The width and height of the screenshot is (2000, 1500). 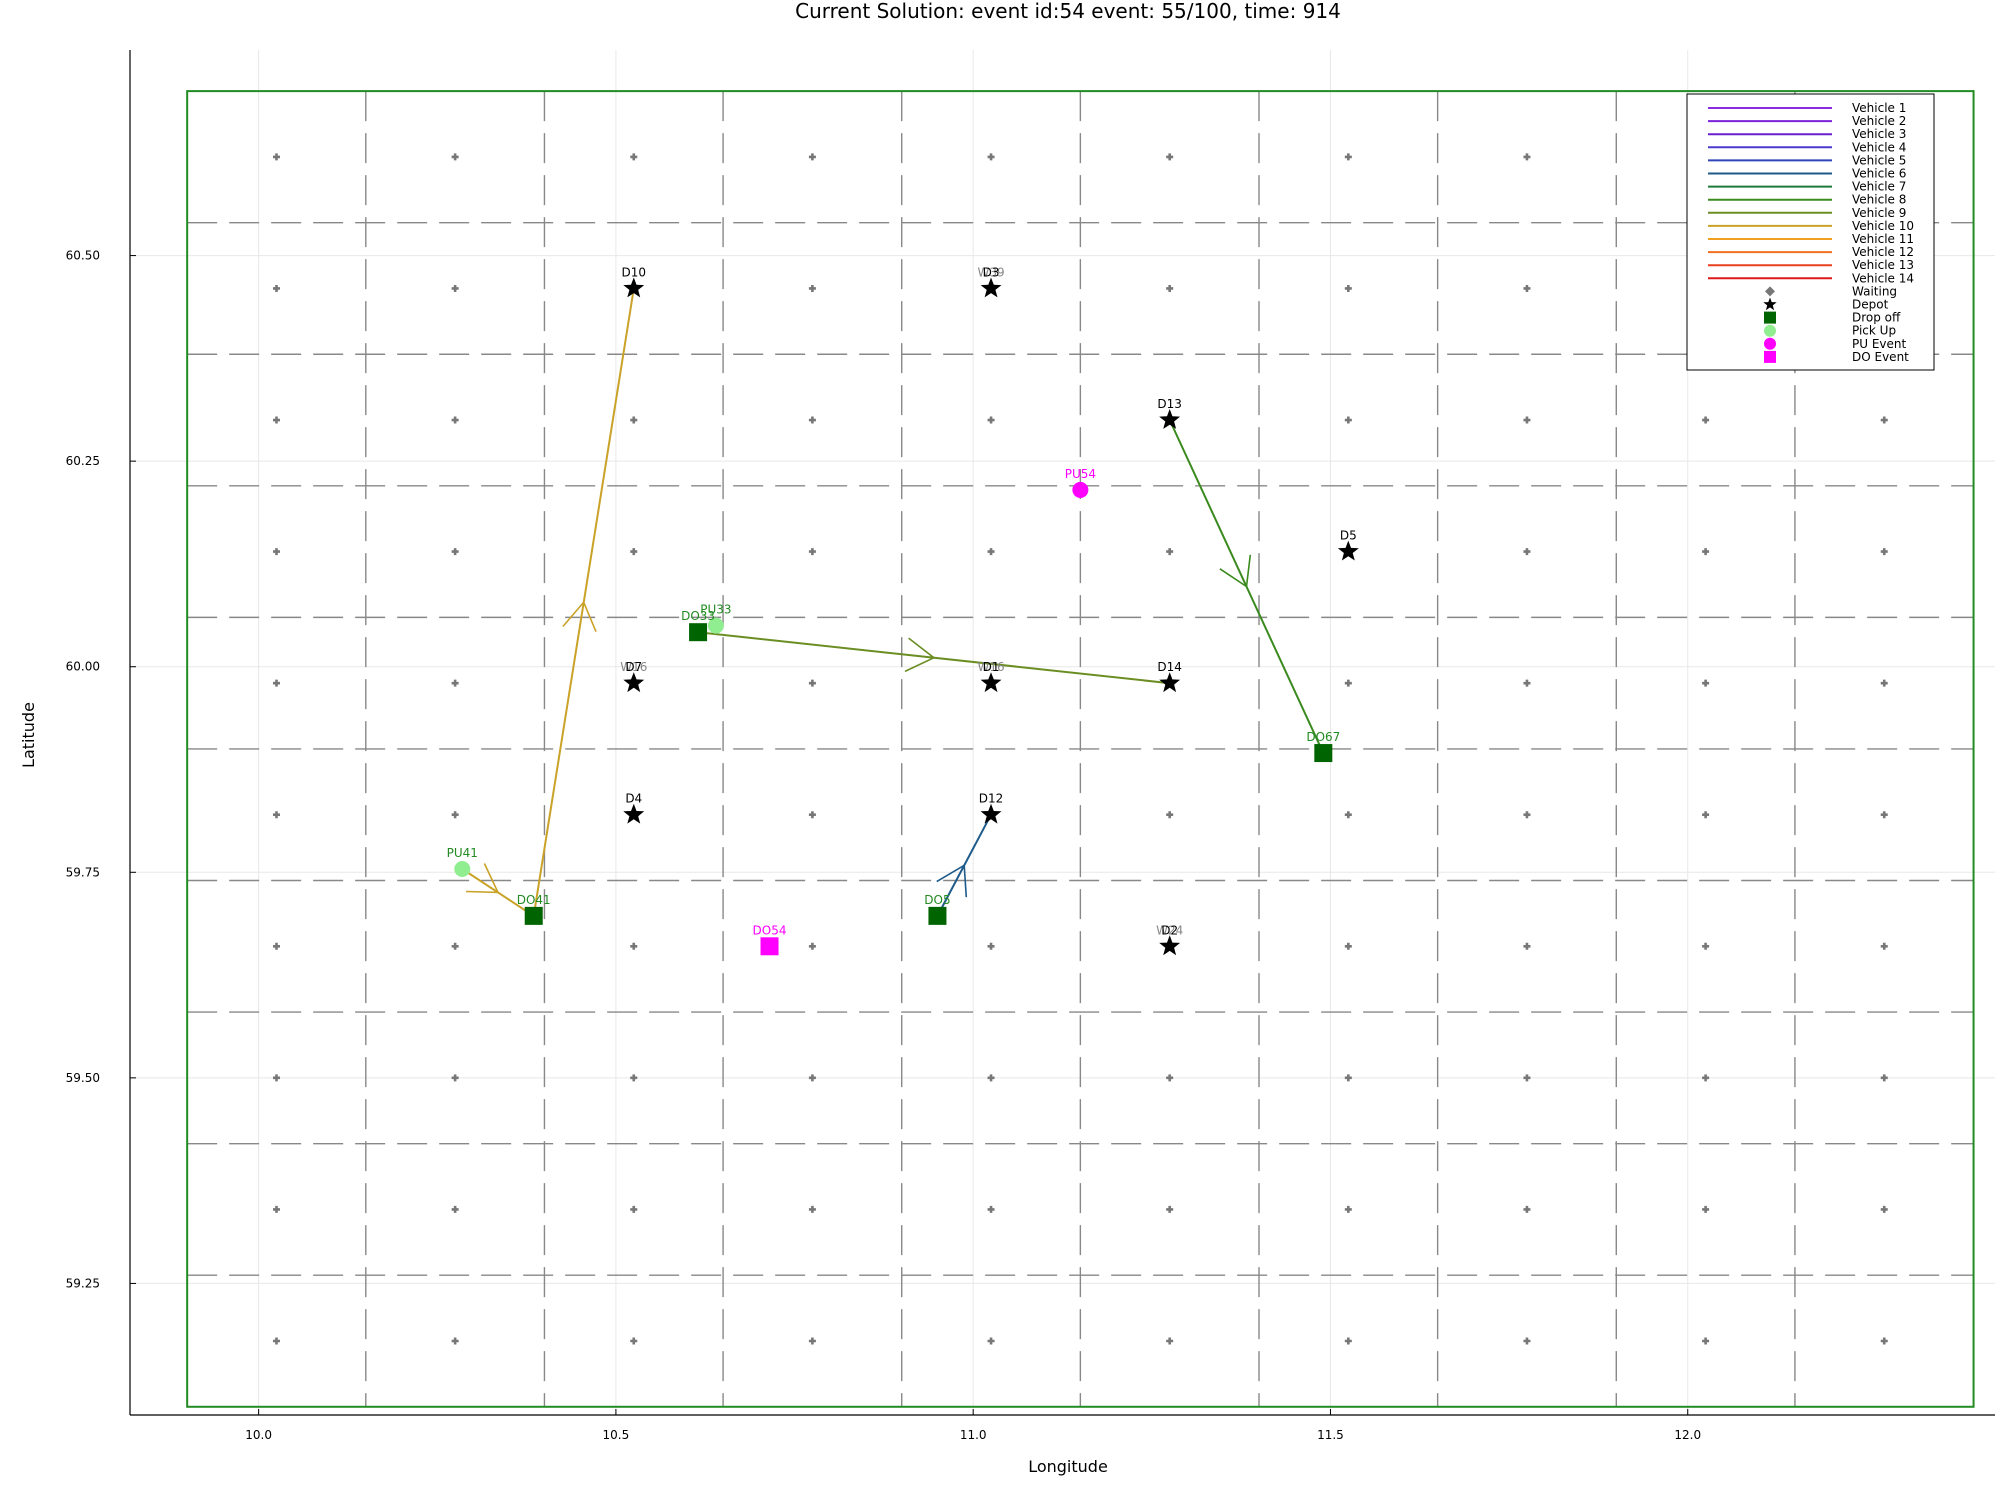 What do you see at coordinates (1770, 304) in the screenshot?
I see `legend-star-swatch` at bounding box center [1770, 304].